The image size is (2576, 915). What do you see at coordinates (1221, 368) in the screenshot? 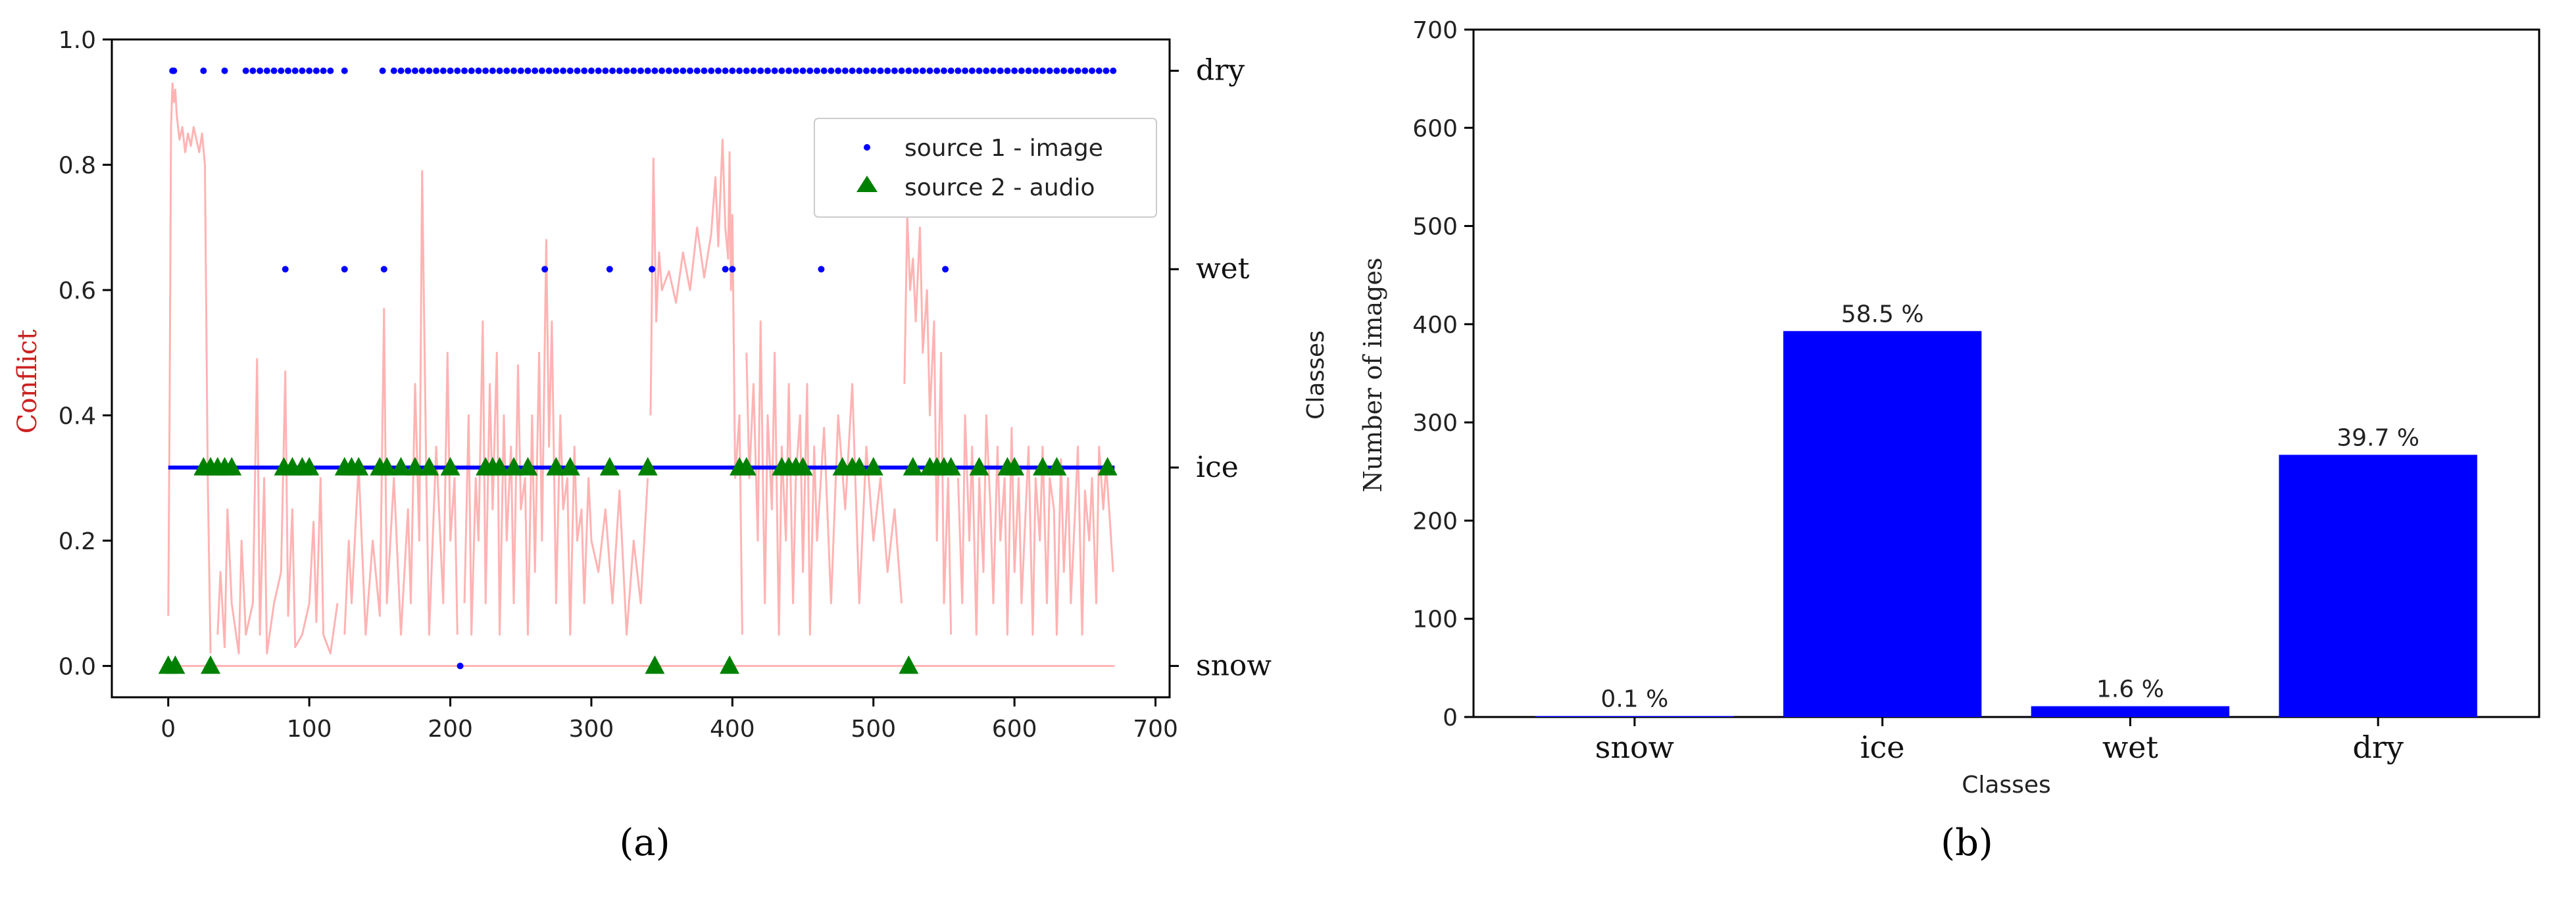
I see `right-axis-ticks: snow ice wet dry` at bounding box center [1221, 368].